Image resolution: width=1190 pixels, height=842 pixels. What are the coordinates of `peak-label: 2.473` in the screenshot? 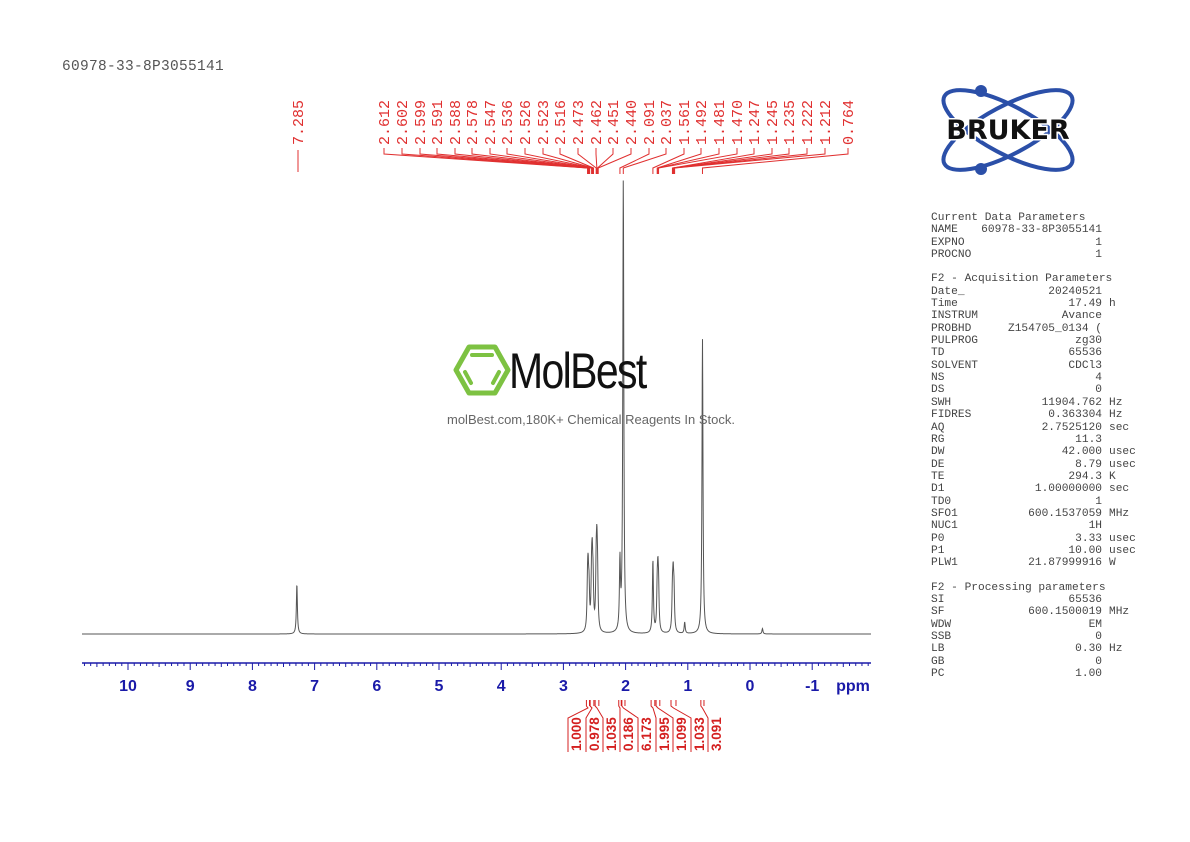 It's located at (579, 122).